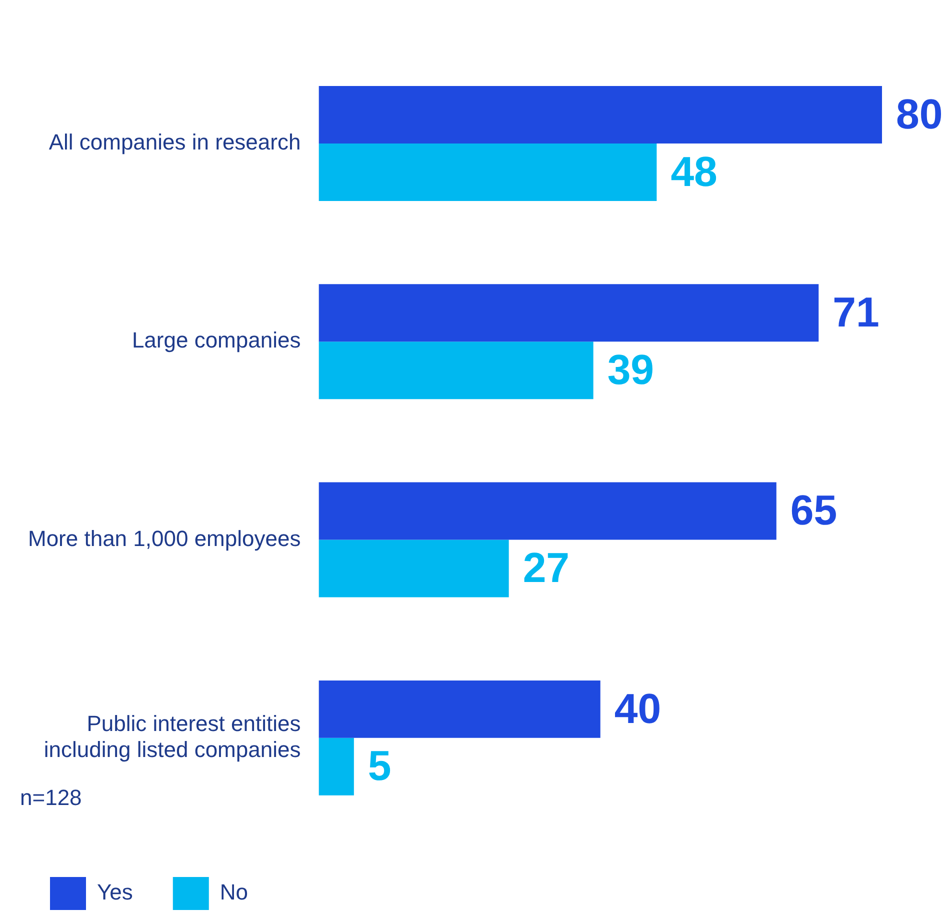 The width and height of the screenshot is (944, 920). What do you see at coordinates (164, 538) in the screenshot?
I see `y-tick-label: More than 1,000 employees` at bounding box center [164, 538].